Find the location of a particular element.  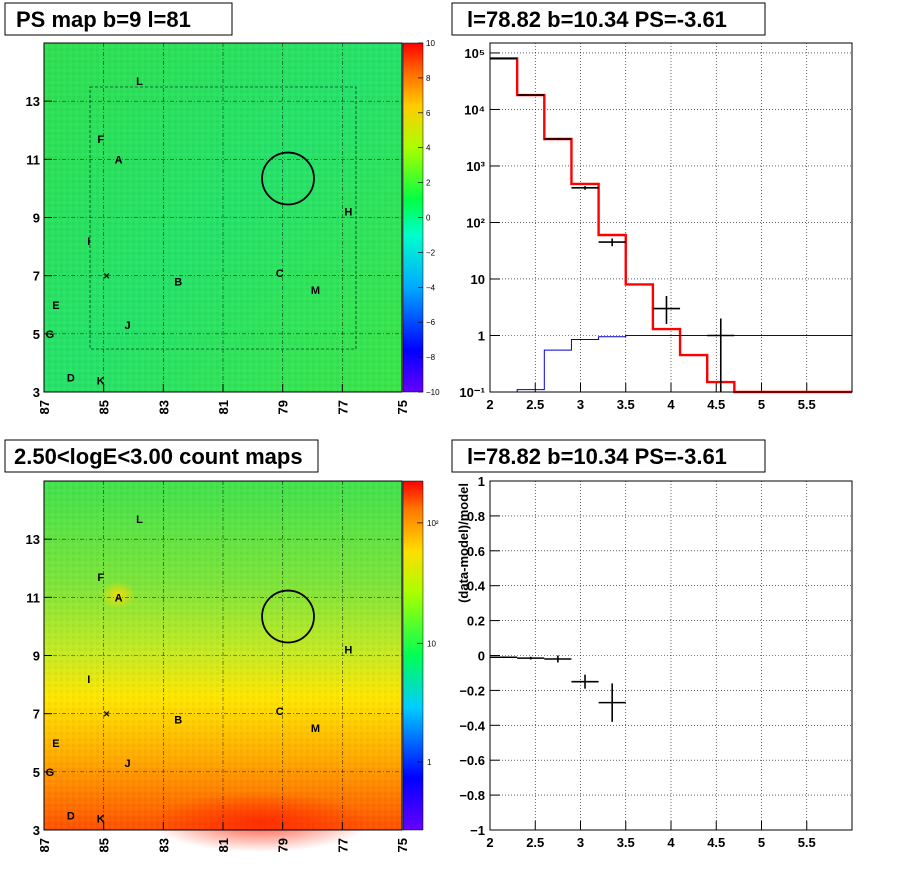

residual-y-tick-label: −0.8 is located at coordinates (472, 795).